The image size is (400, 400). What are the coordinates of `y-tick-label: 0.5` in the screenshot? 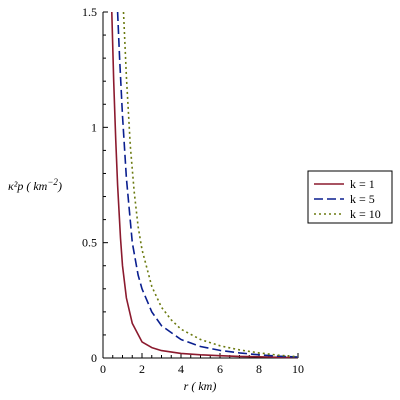 It's located at (89, 243).